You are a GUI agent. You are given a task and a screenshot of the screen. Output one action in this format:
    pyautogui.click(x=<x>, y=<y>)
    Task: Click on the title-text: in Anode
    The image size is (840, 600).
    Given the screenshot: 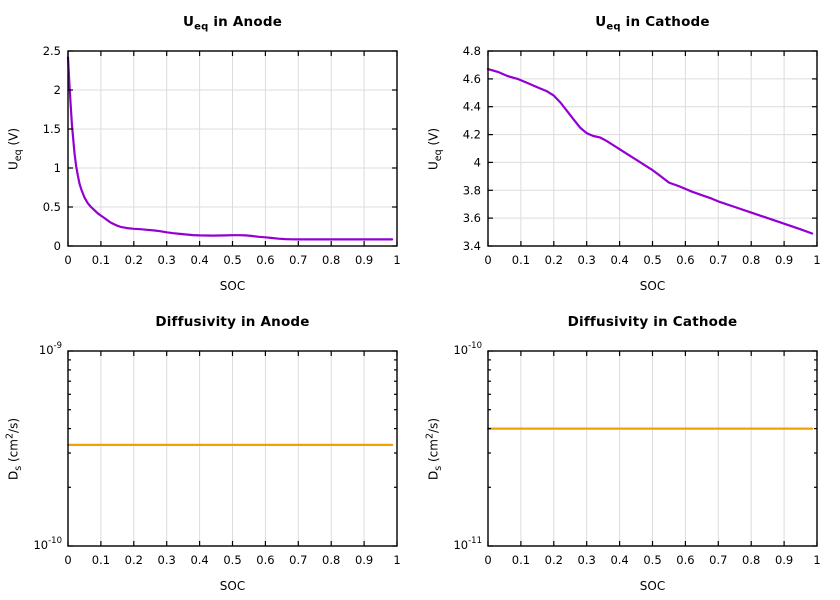 What is the action you would take?
    pyautogui.click(x=245, y=22)
    